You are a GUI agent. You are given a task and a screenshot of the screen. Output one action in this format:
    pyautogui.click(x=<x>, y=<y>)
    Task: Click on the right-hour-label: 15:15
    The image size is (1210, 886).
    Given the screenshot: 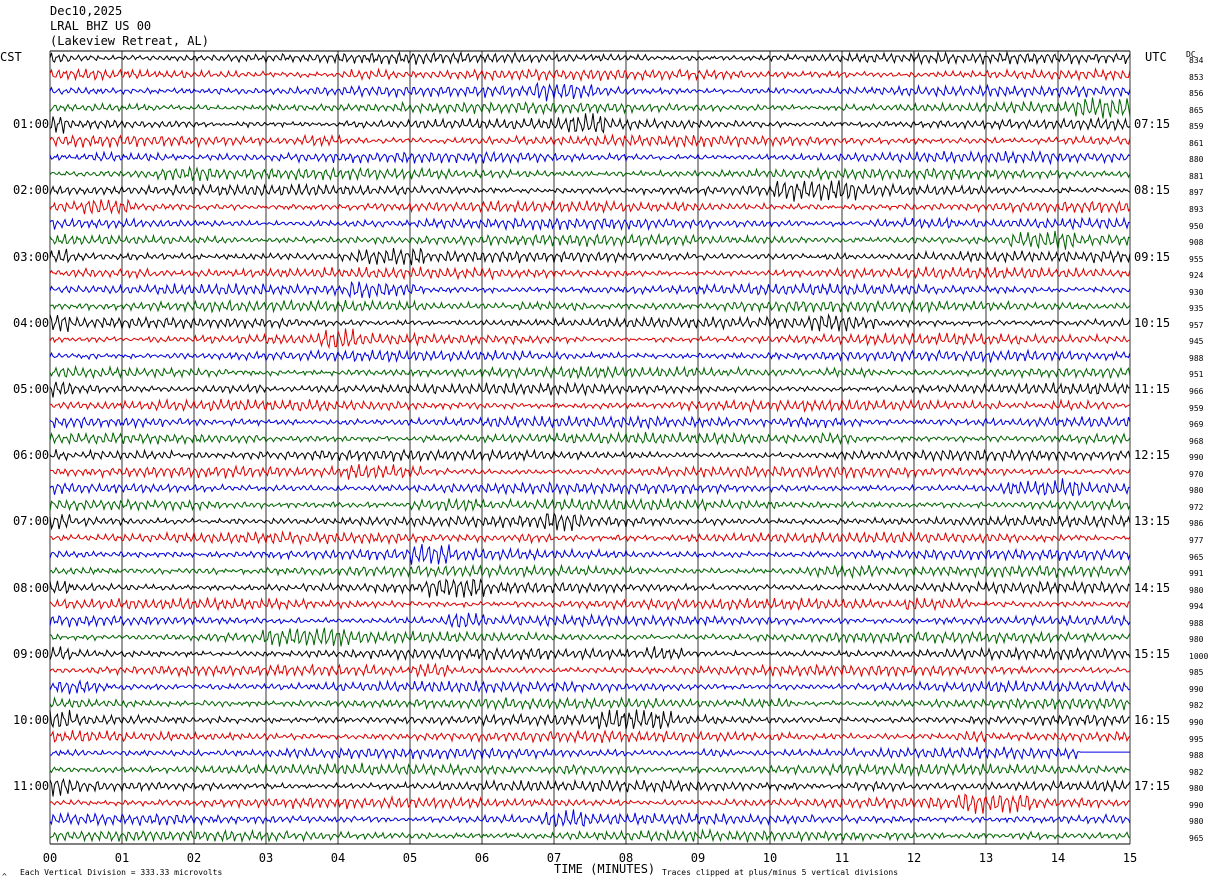 What is the action you would take?
    pyautogui.click(x=1152, y=653)
    